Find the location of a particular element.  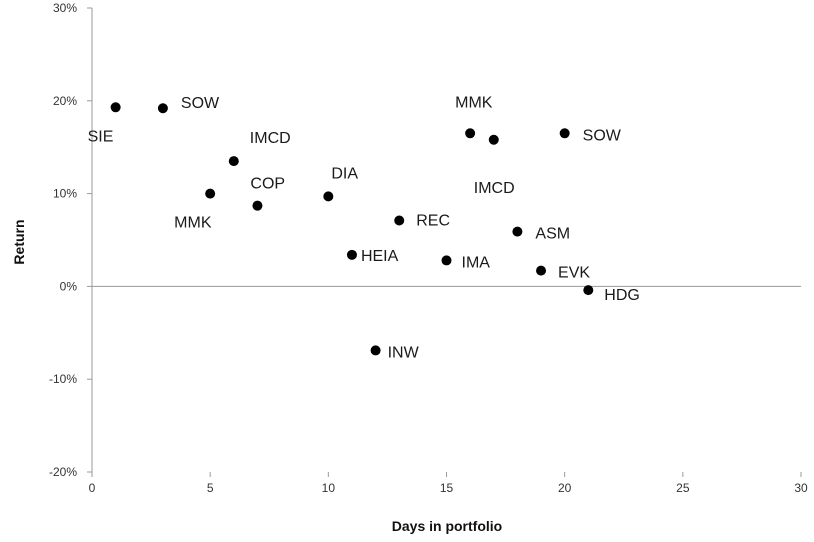

x-tick-label: 10 is located at coordinates (329, 488).